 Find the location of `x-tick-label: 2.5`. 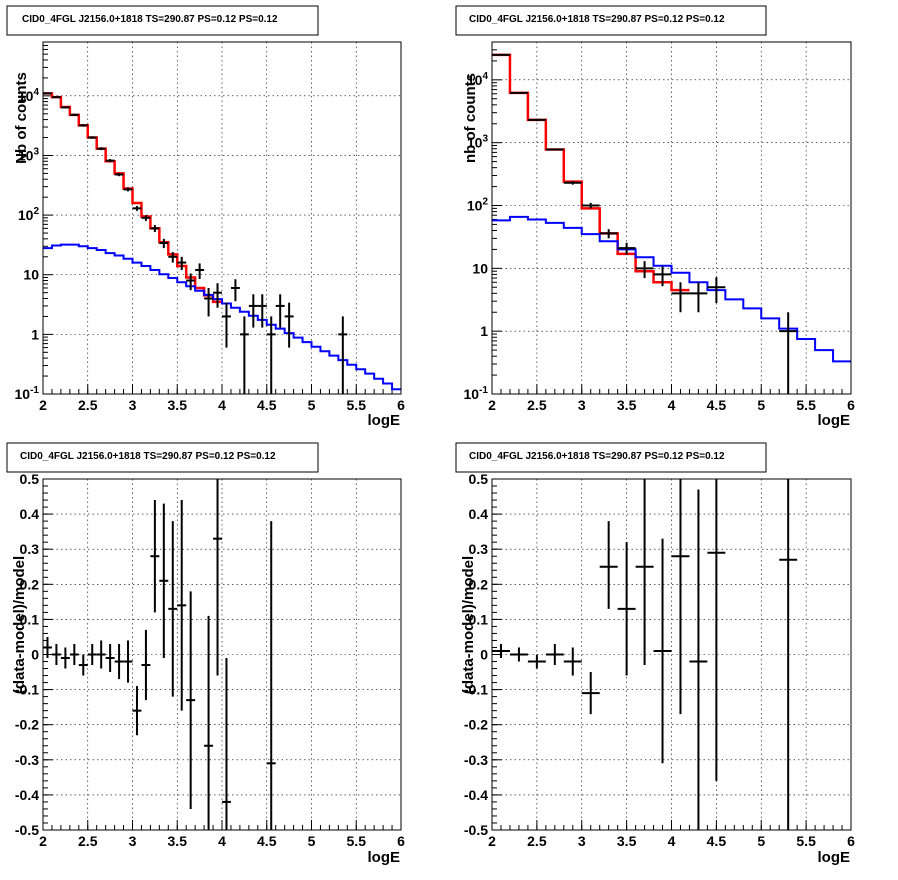

x-tick-label: 2.5 is located at coordinates (88, 841).